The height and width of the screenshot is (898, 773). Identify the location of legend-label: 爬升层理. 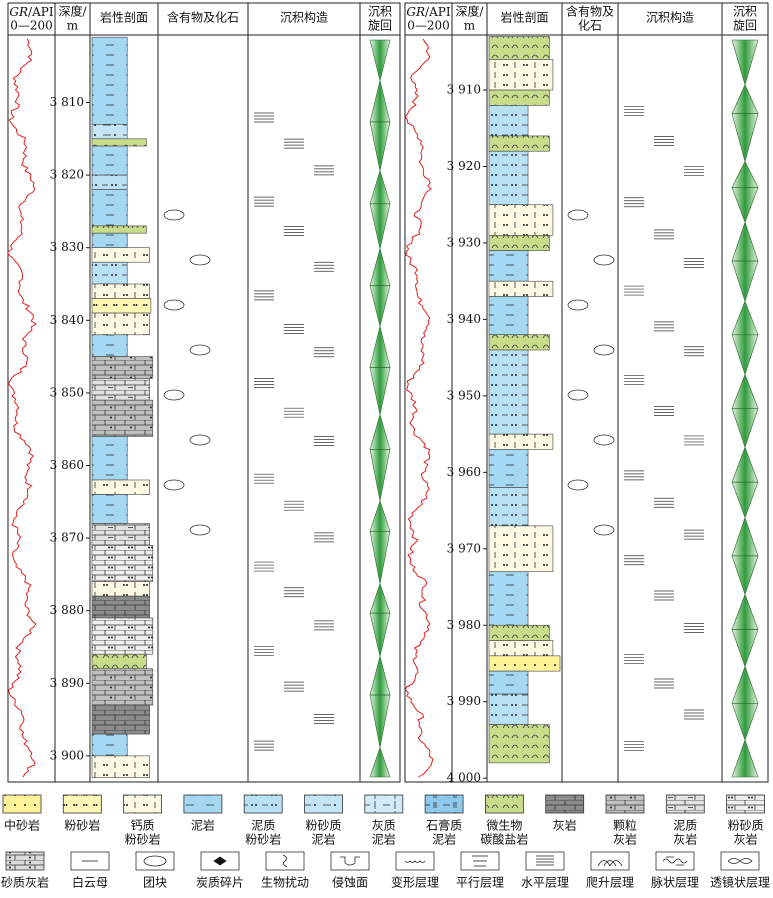
(610, 883).